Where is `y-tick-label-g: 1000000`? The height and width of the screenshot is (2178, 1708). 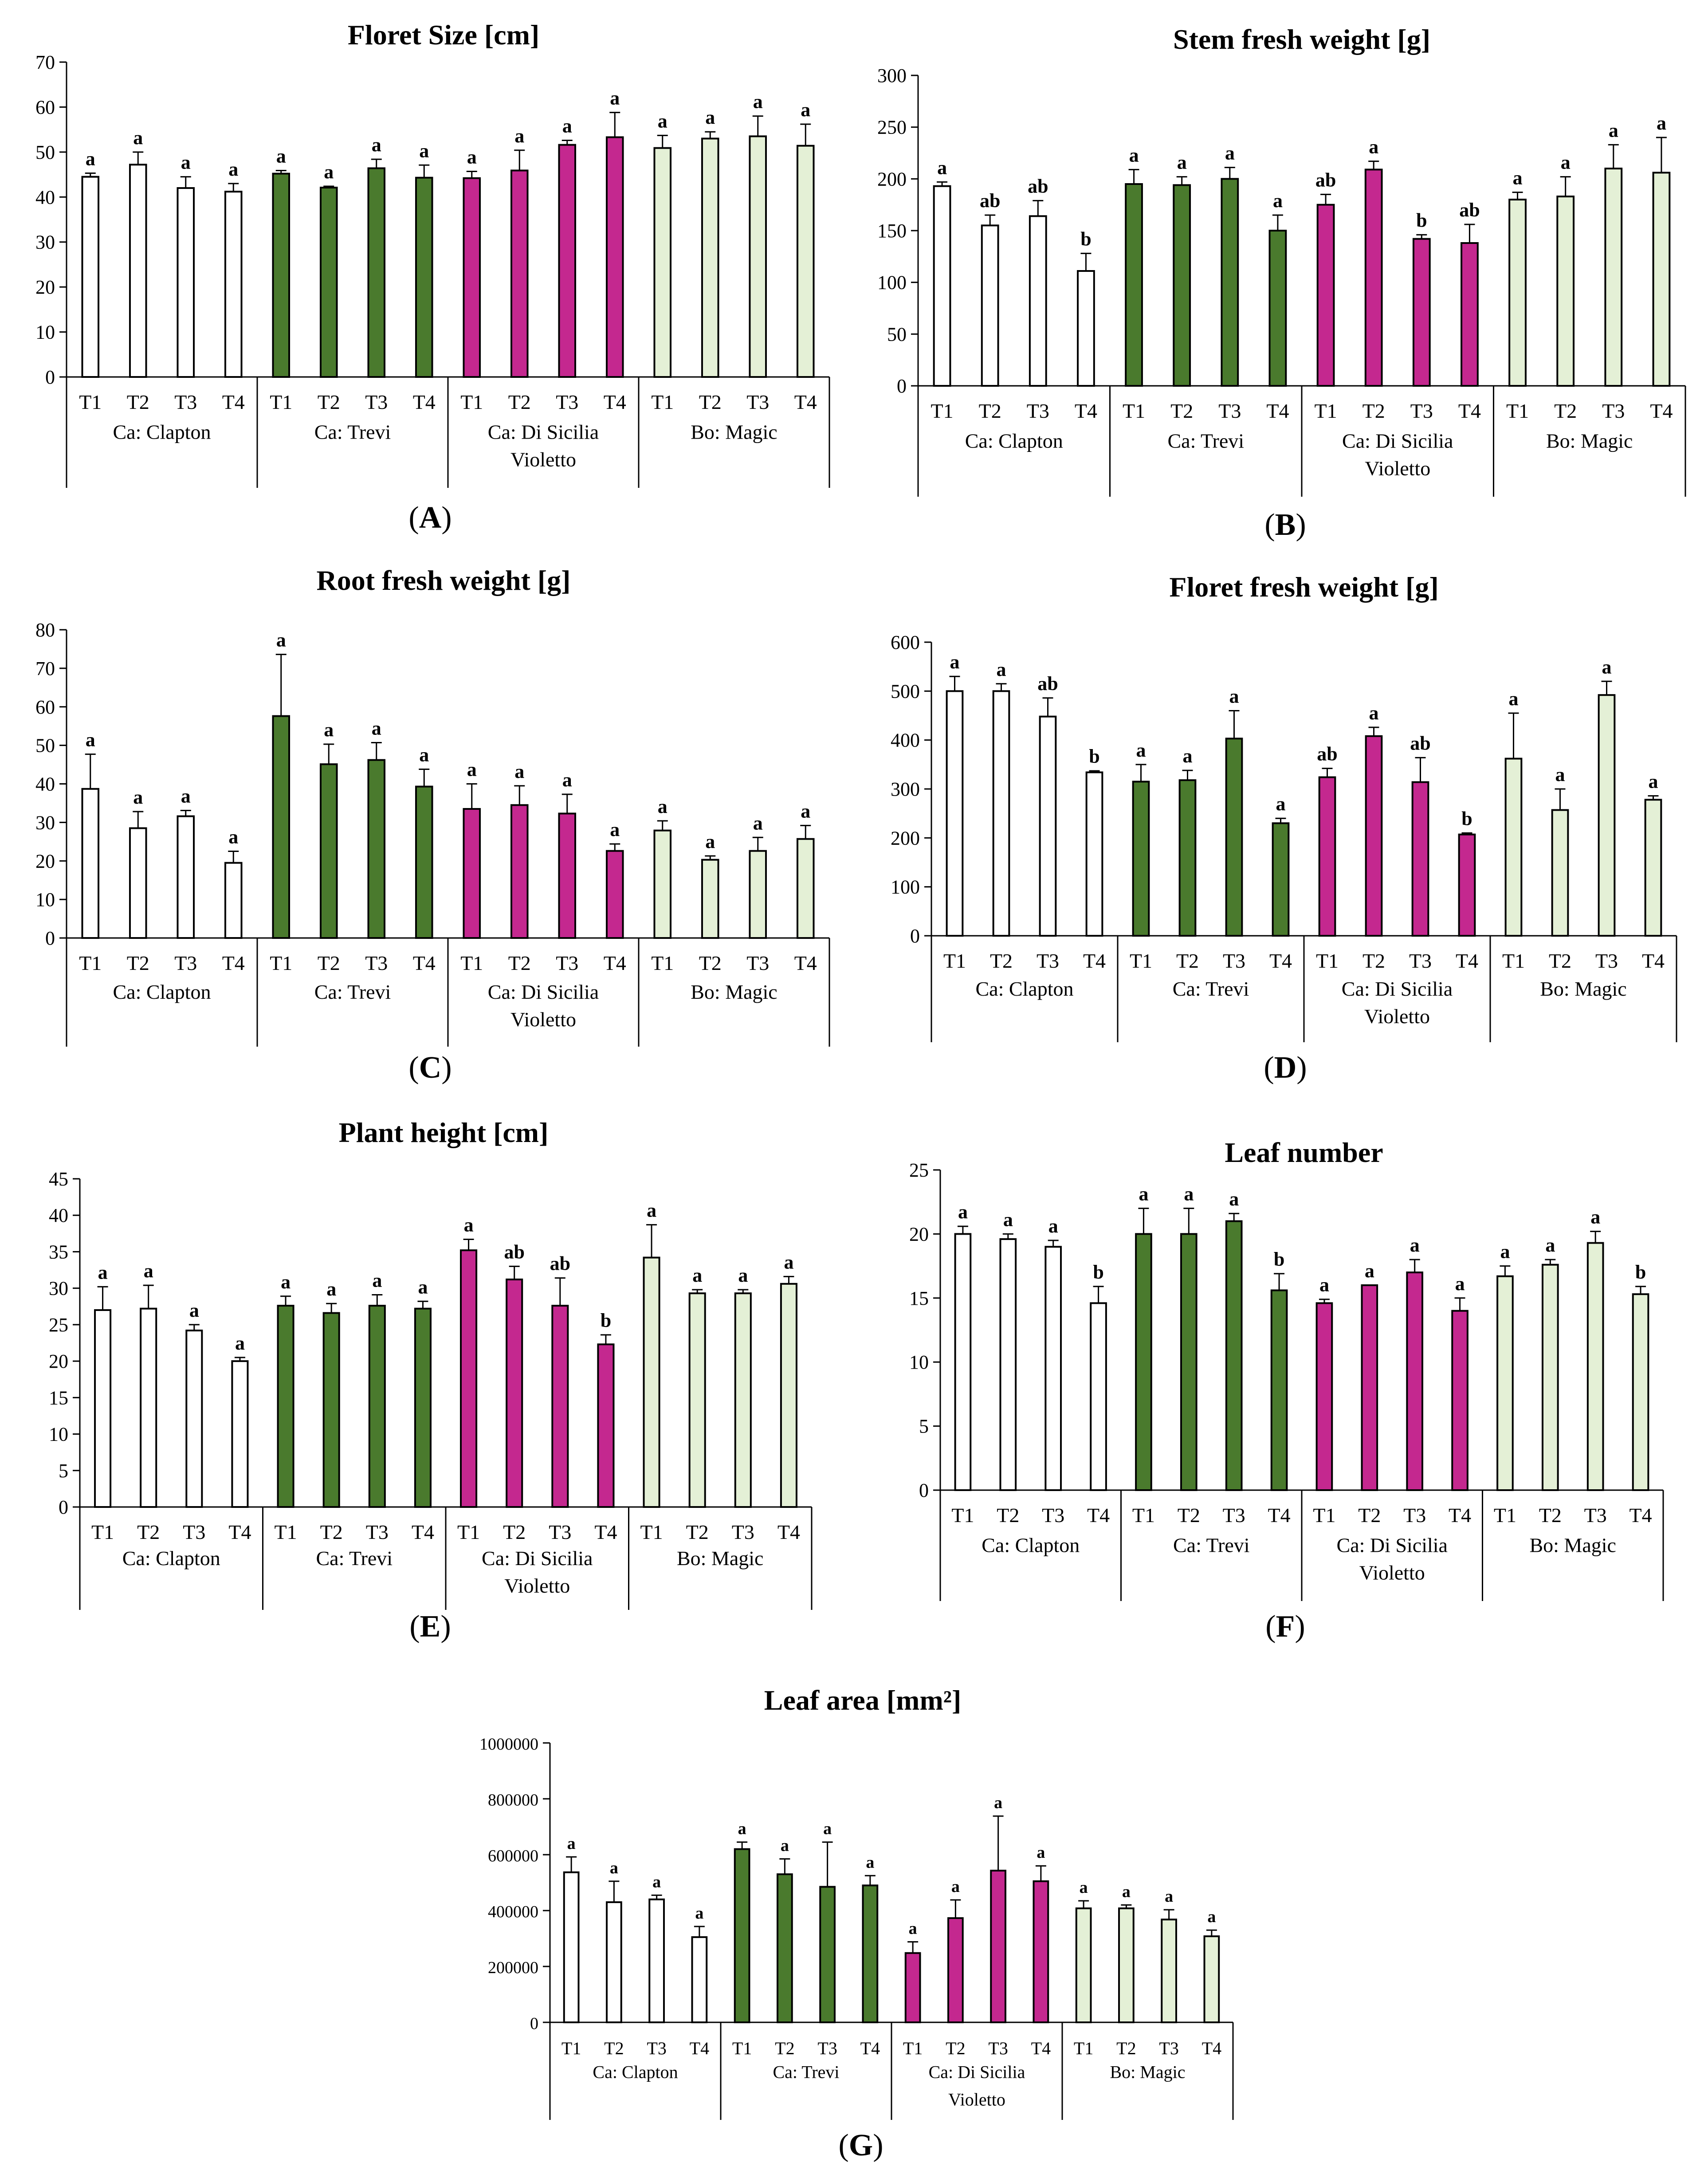
y-tick-label-g: 1000000 is located at coordinates (508, 1744).